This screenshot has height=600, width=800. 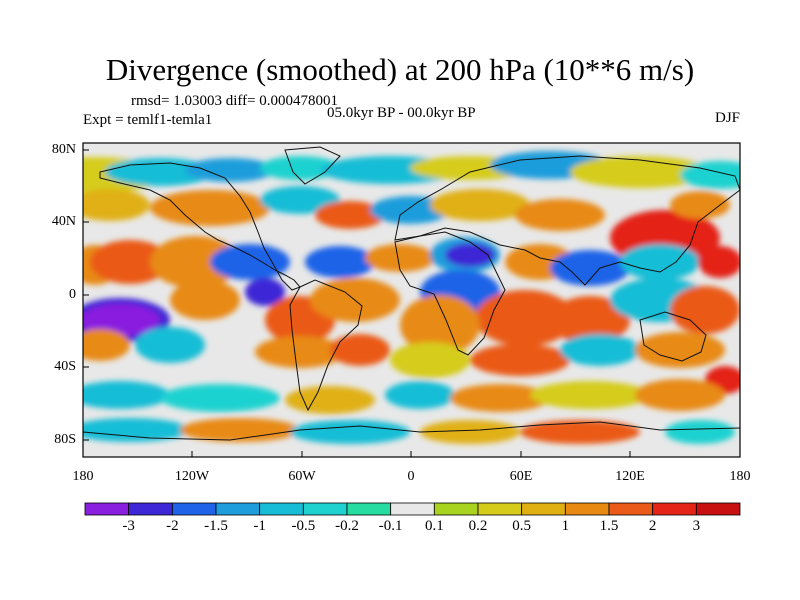 I want to click on lat-label-80s: 80S, so click(x=65, y=439).